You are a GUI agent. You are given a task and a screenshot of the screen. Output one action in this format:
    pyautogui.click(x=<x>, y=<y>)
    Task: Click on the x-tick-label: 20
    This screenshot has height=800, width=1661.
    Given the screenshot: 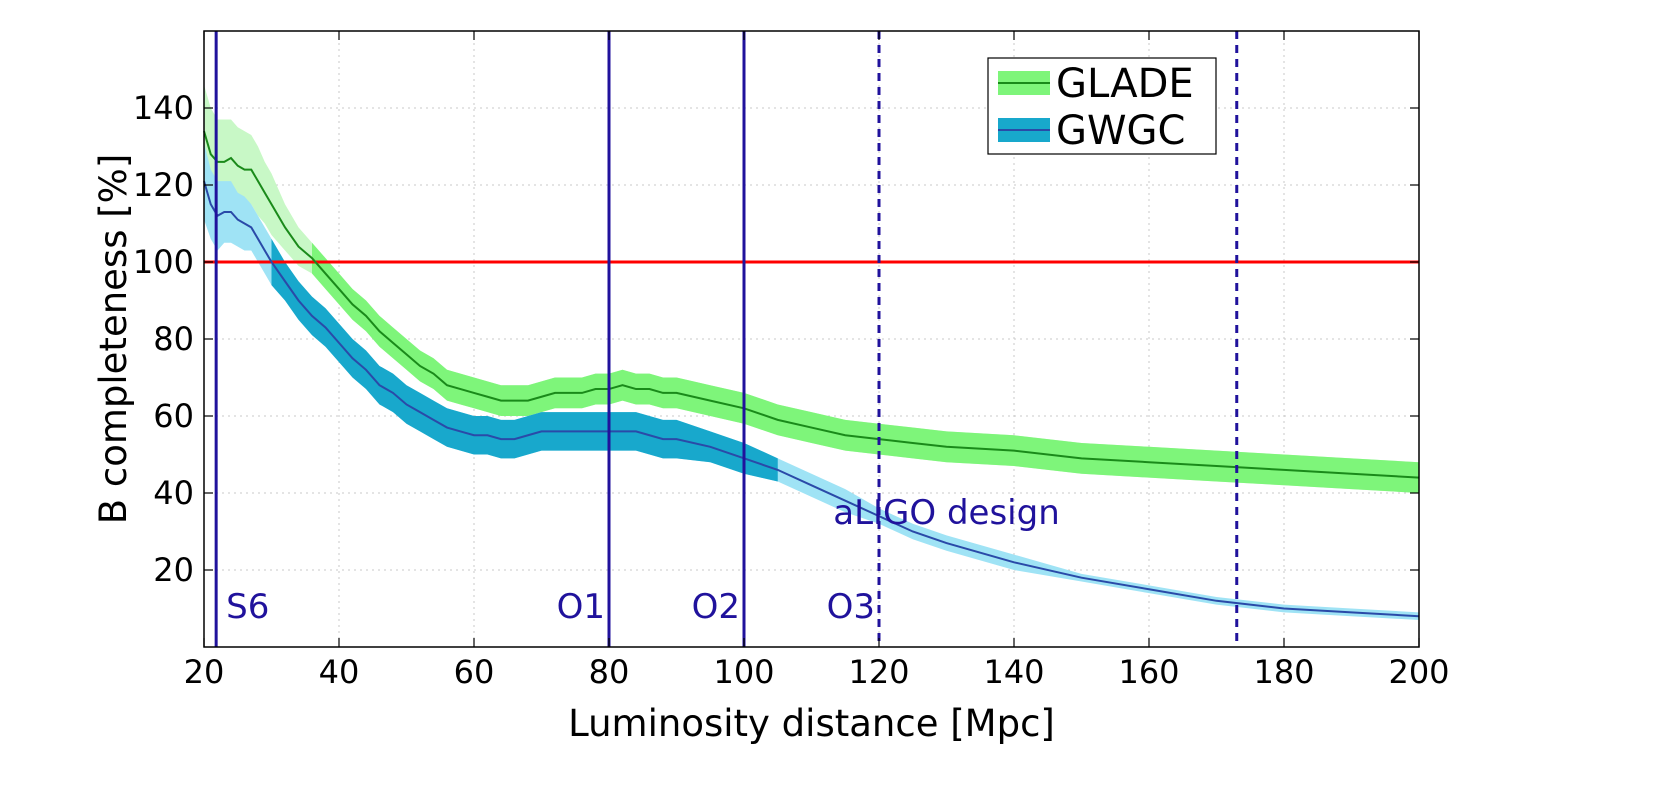 What is the action you would take?
    pyautogui.click(x=204, y=672)
    